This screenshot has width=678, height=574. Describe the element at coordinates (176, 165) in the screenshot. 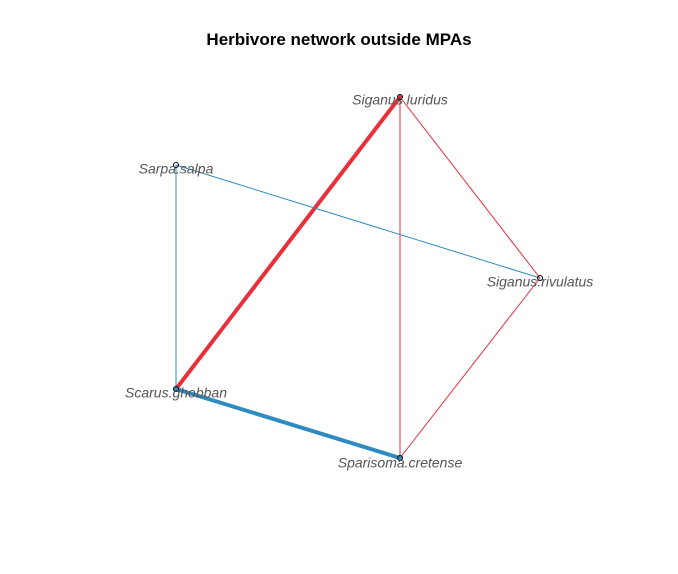

I see `node-sarpa_salpa` at that location.